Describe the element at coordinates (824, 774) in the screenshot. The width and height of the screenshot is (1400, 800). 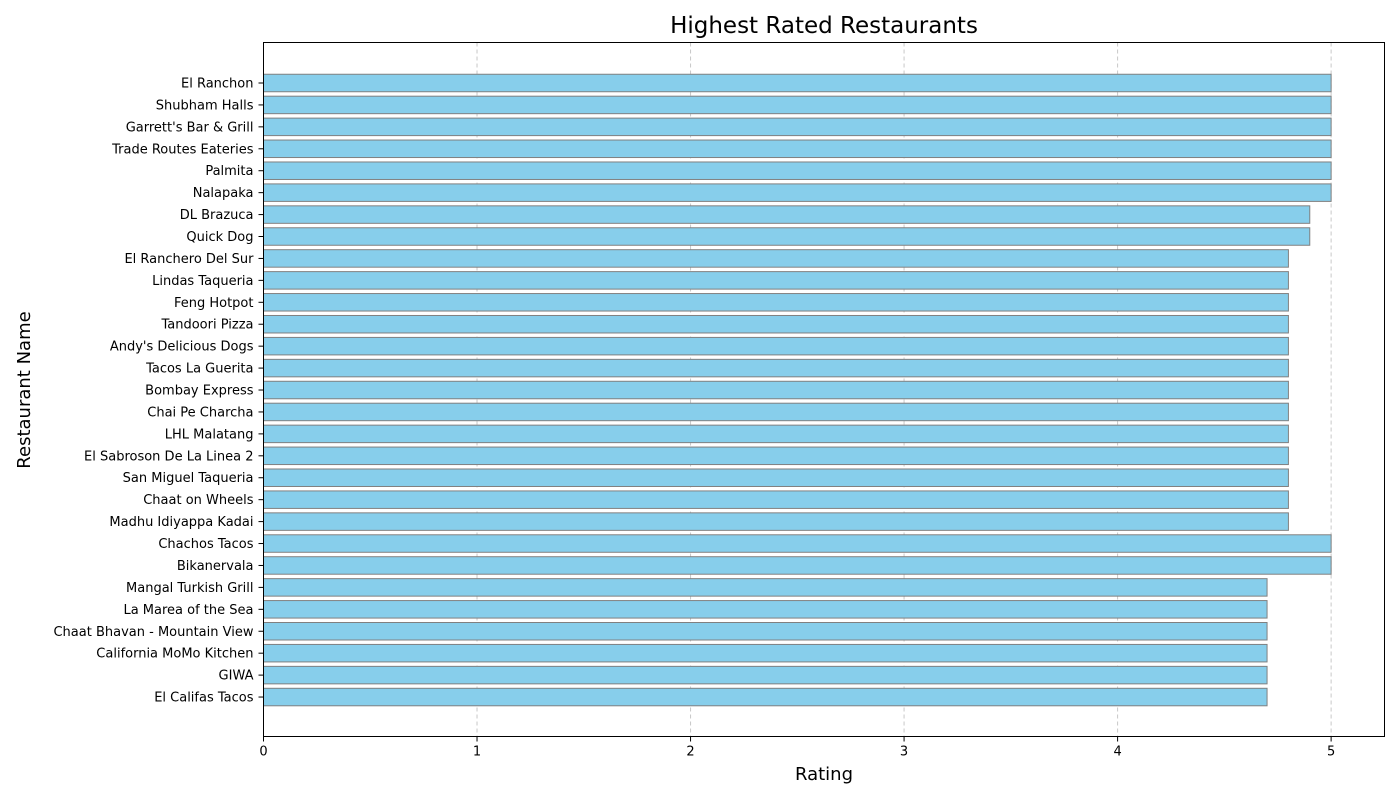
I see `x-axis-label: Rating` at that location.